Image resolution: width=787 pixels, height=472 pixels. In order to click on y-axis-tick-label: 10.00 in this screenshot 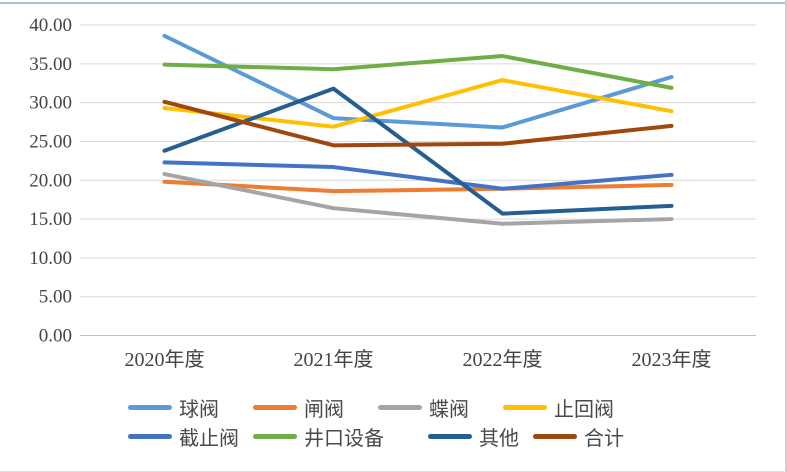, I will do `click(50, 258)`.